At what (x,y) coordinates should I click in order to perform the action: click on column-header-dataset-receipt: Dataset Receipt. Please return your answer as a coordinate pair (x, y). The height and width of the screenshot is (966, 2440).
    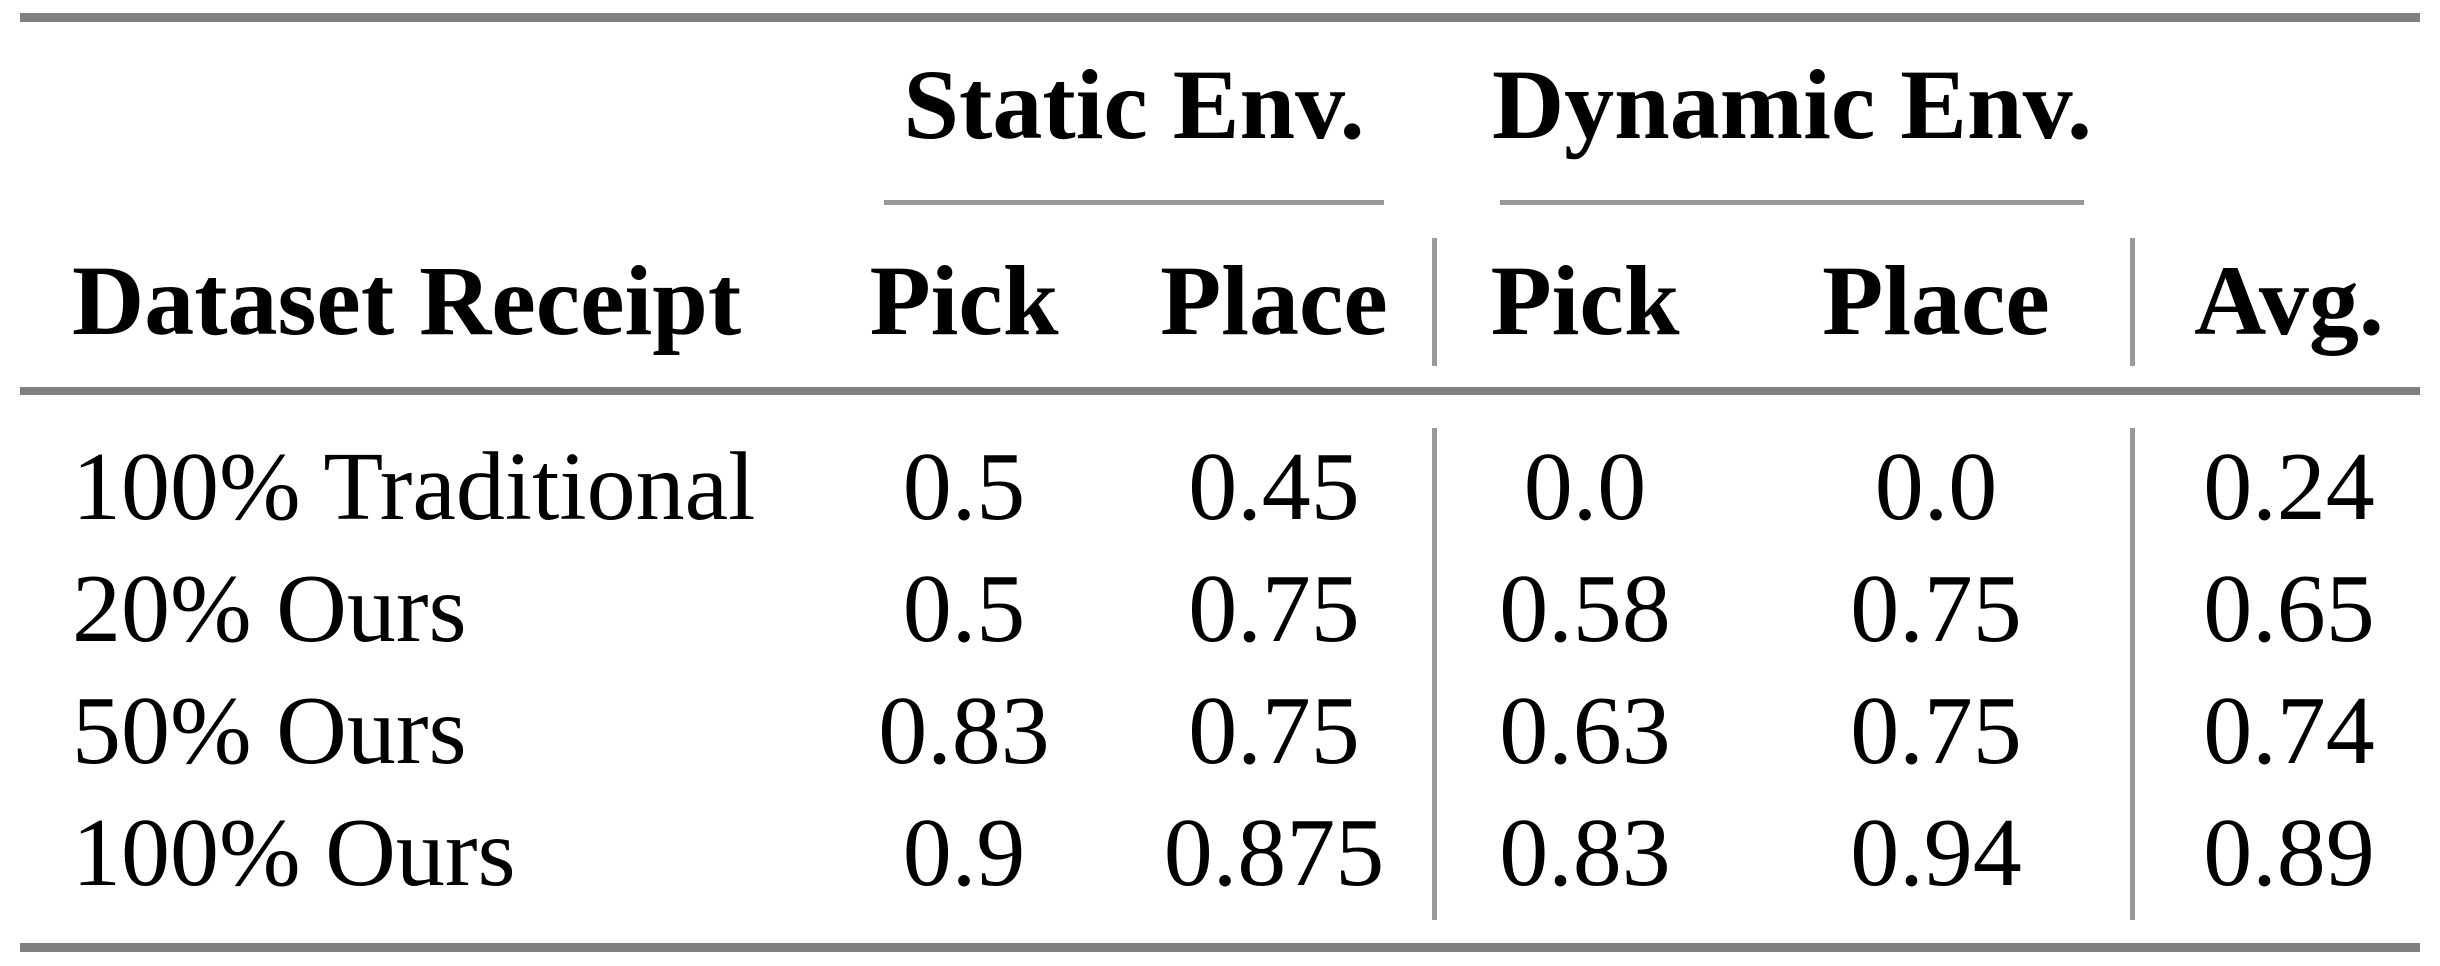
    Looking at the image, I should click on (407, 300).